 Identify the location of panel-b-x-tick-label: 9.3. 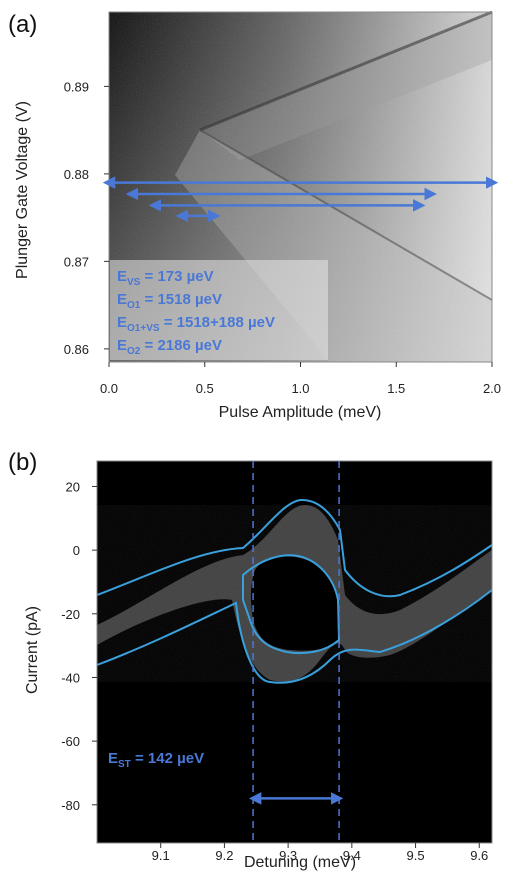
(288, 855).